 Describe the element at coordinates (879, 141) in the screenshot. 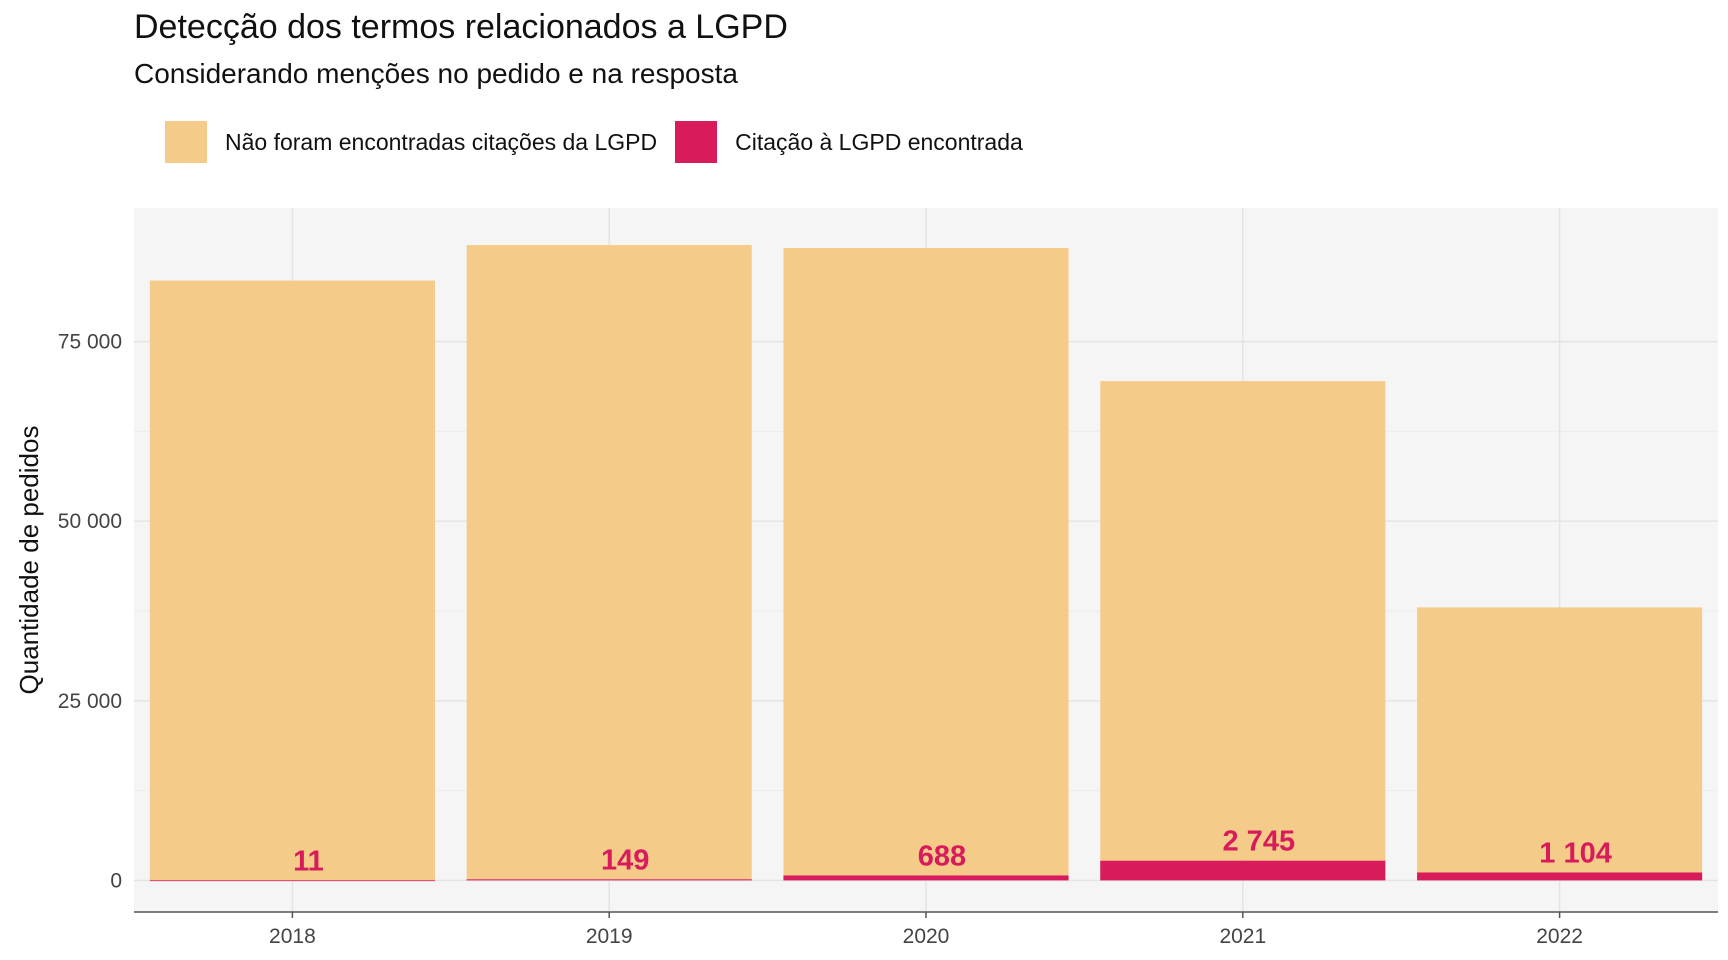

I see `legend-label-citation: Citação à LGPD encontrada` at that location.